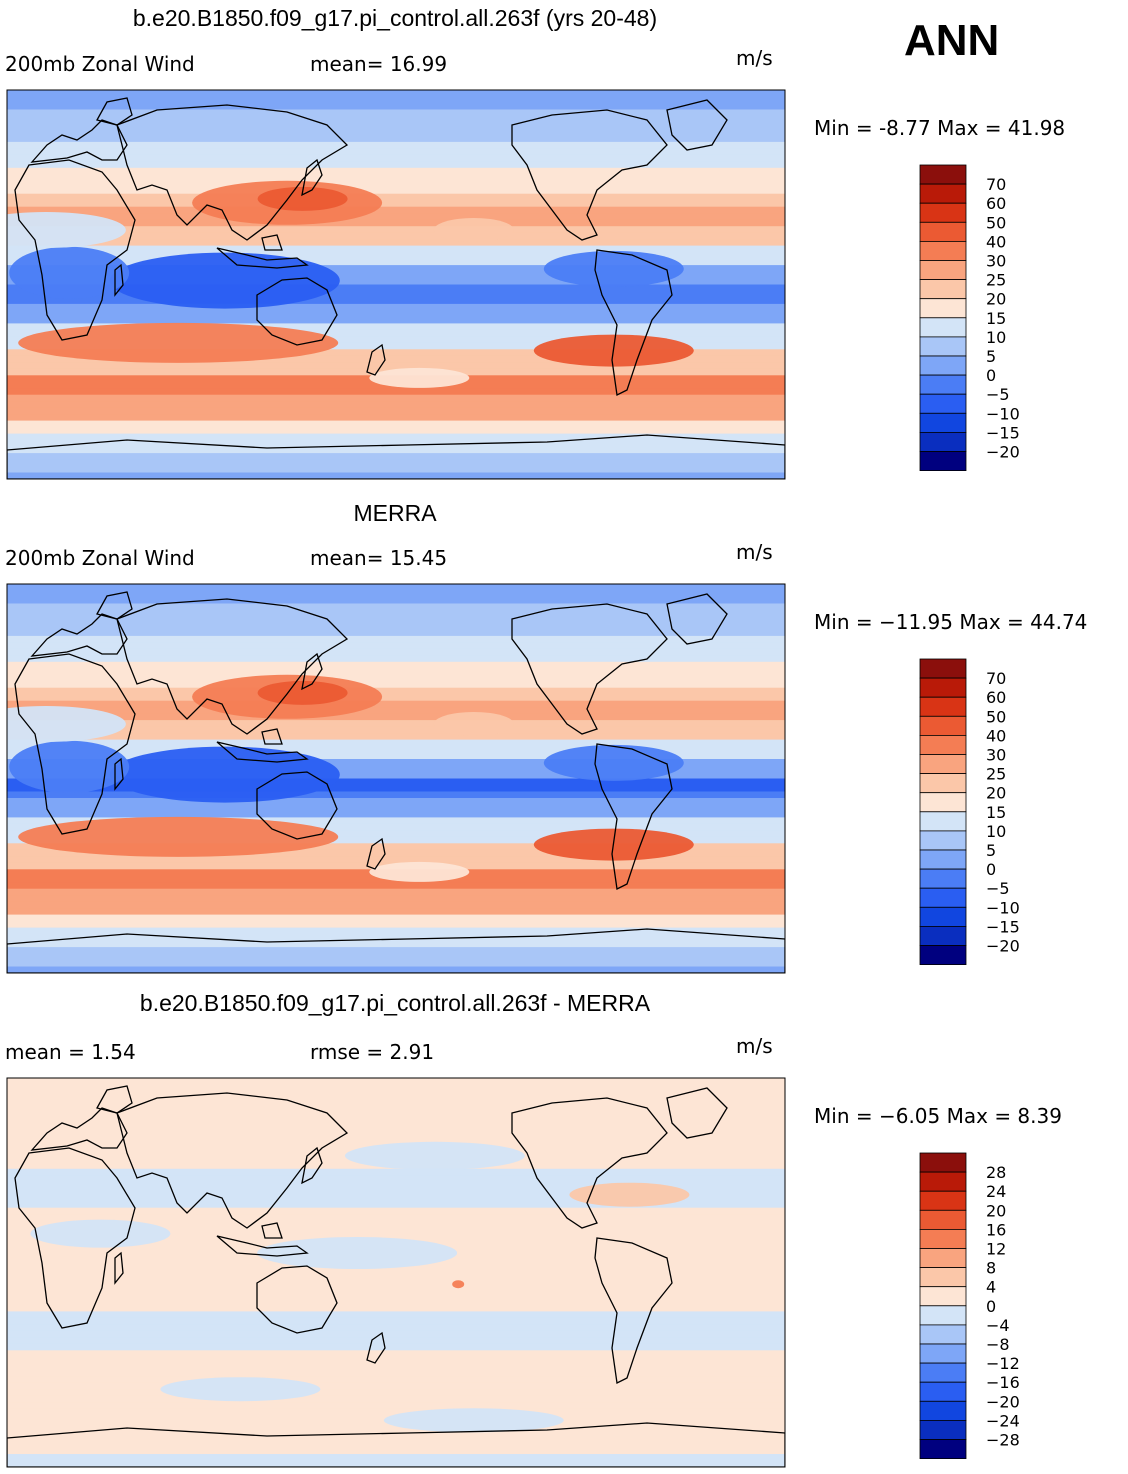  Describe the element at coordinates (1003, 926) in the screenshot. I see `colorbar-tick-label: −15` at that location.